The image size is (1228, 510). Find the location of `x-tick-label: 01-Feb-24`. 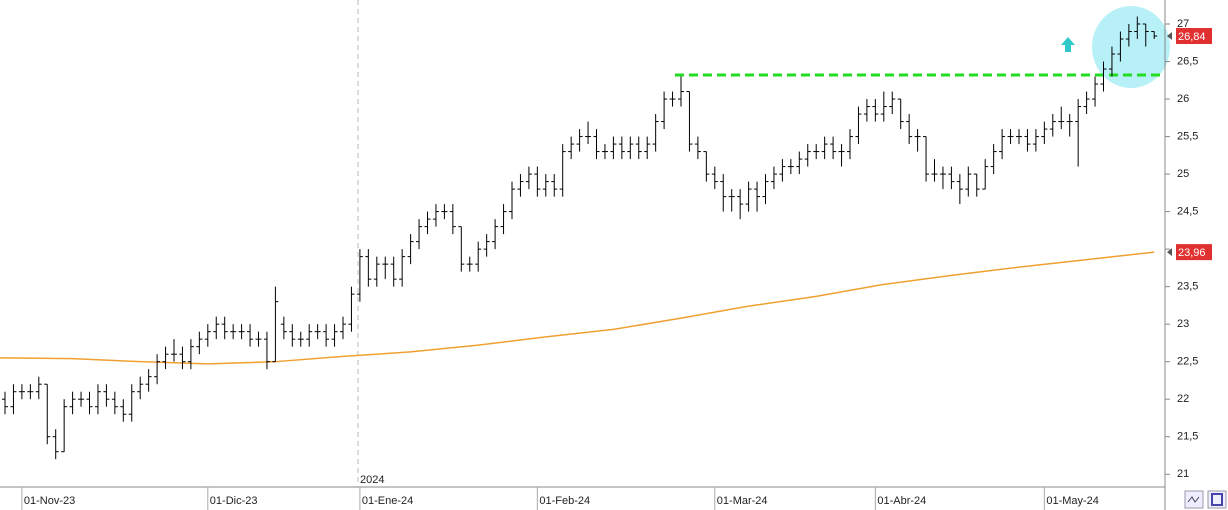

x-tick-label: 01-Feb-24 is located at coordinates (564, 501).